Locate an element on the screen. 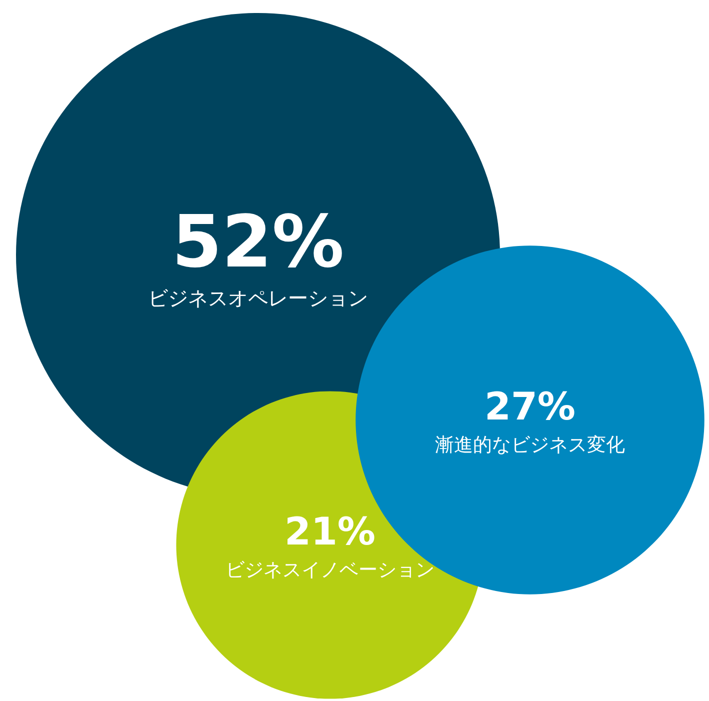 Image resolution: width=709 pixels, height=701 pixels. category-label: ビジネスオペレーション is located at coordinates (258, 298).